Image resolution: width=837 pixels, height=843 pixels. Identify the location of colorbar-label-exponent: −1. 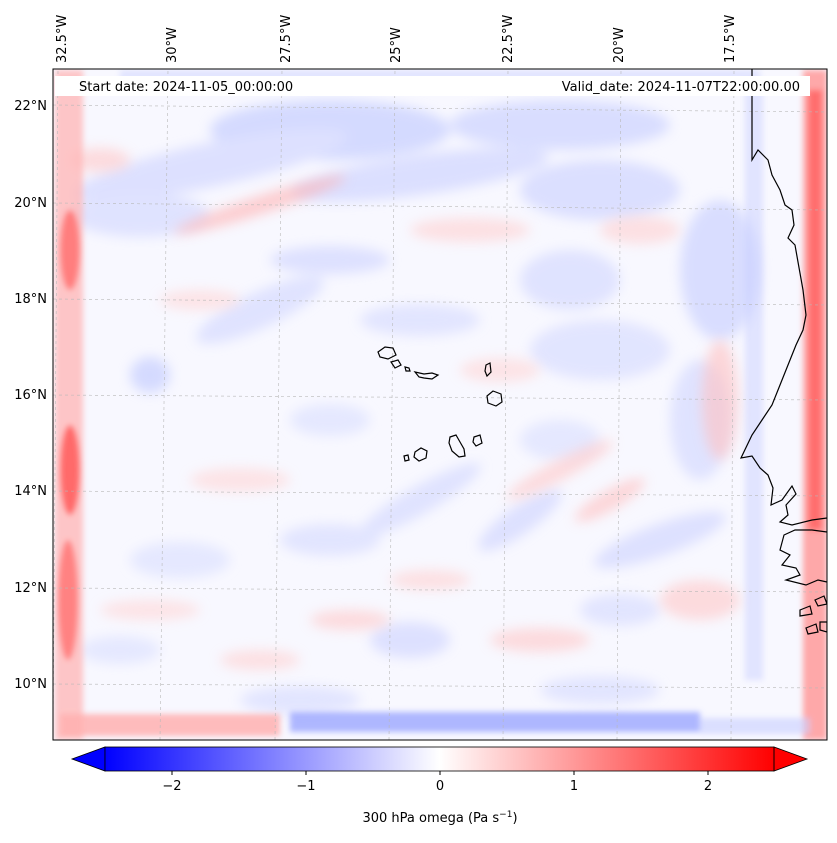
(505, 815).